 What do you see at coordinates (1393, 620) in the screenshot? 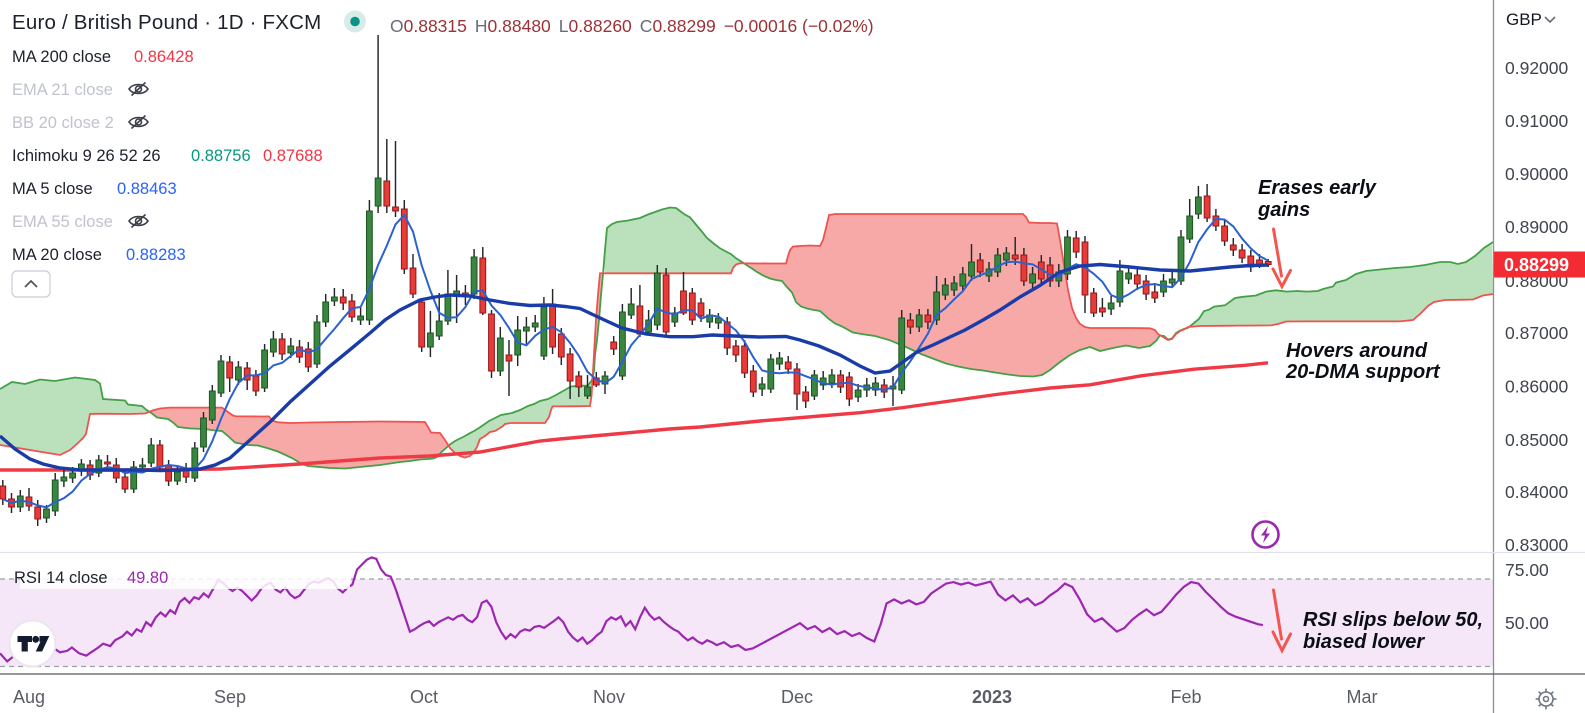
I see `svg-text: RSI slips below 50,` at bounding box center [1393, 620].